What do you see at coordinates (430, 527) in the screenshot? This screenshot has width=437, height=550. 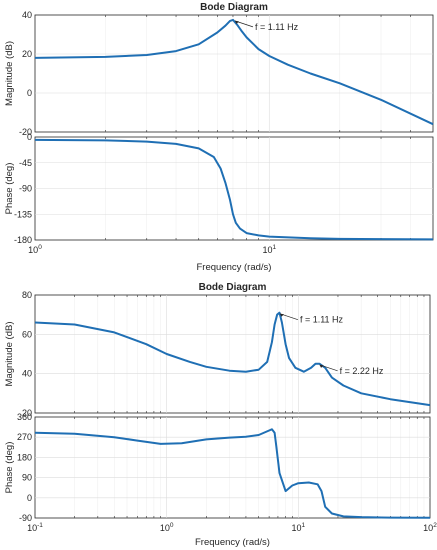 I see `x-tick-label: 10²` at bounding box center [430, 527].